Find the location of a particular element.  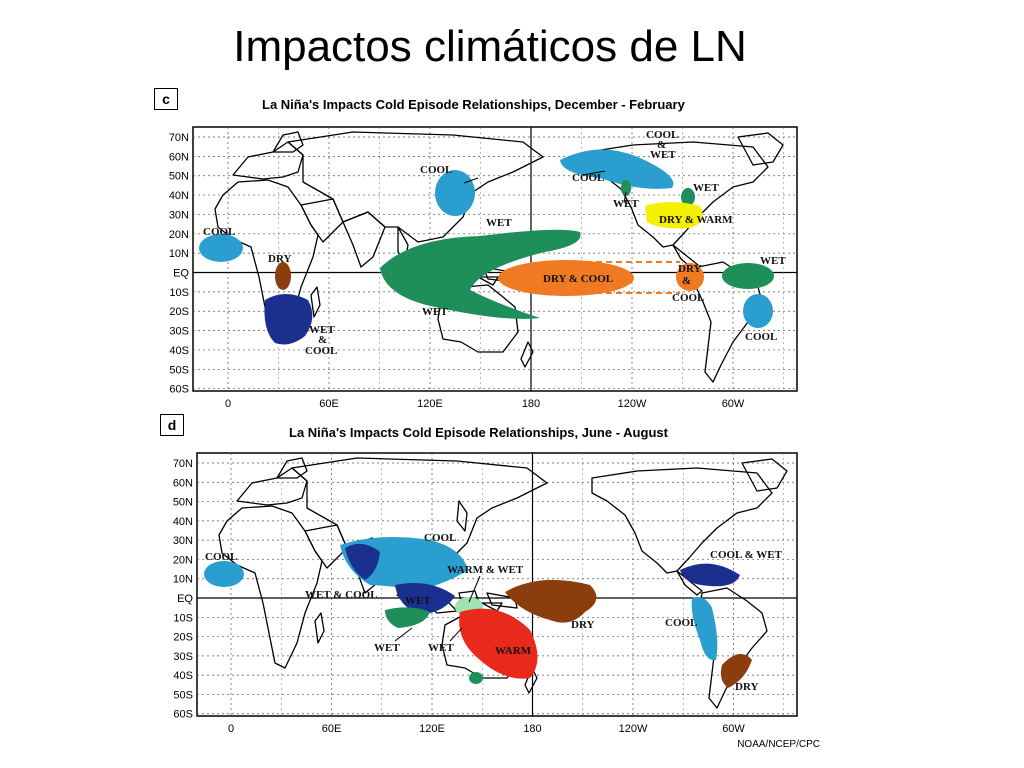

c-zone-cool-west-africa is located at coordinates (221, 248).